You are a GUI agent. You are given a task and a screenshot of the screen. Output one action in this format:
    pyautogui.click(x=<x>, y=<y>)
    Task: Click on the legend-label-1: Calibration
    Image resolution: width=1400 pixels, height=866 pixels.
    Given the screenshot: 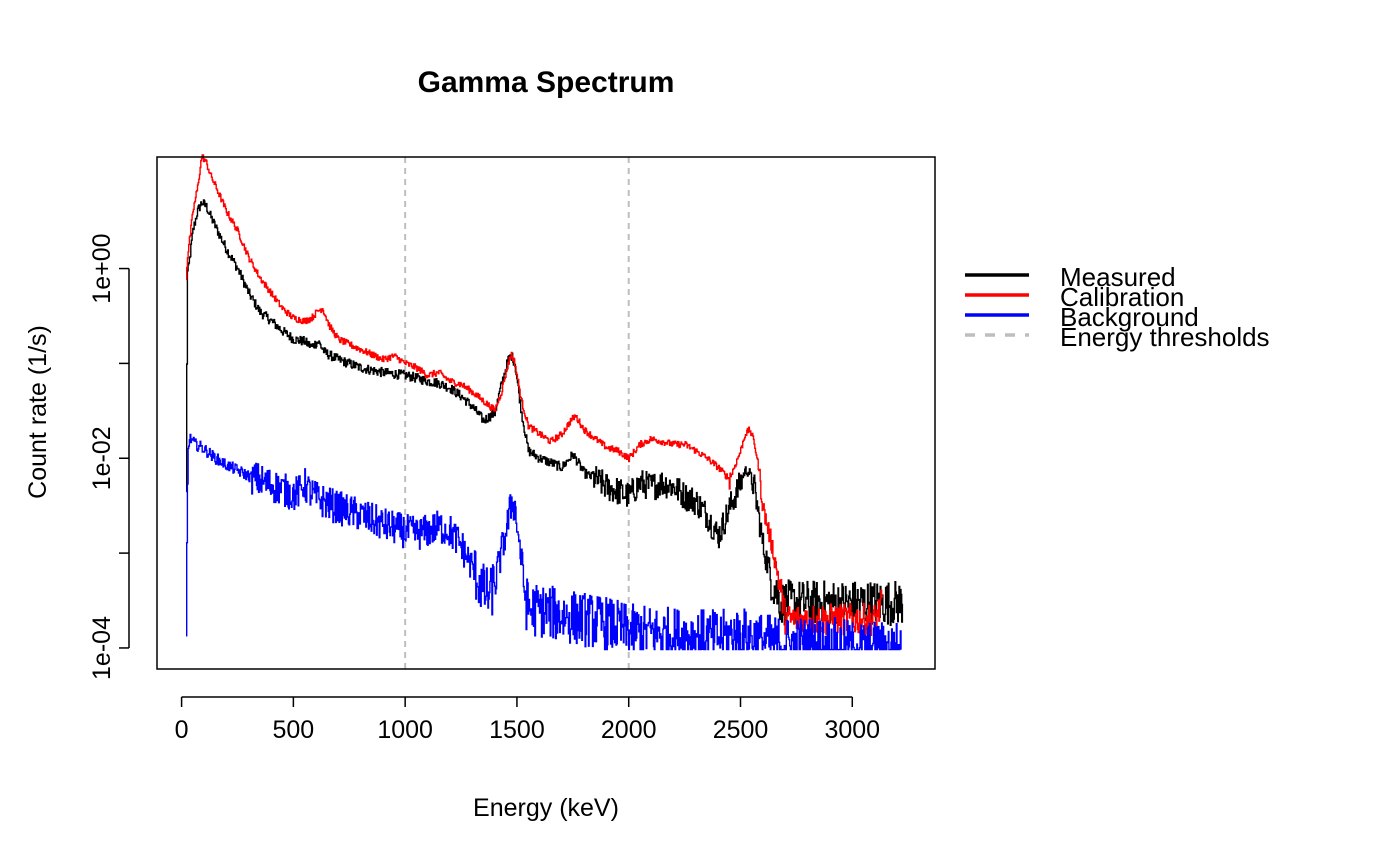 What is the action you would take?
    pyautogui.click(x=1122, y=297)
    